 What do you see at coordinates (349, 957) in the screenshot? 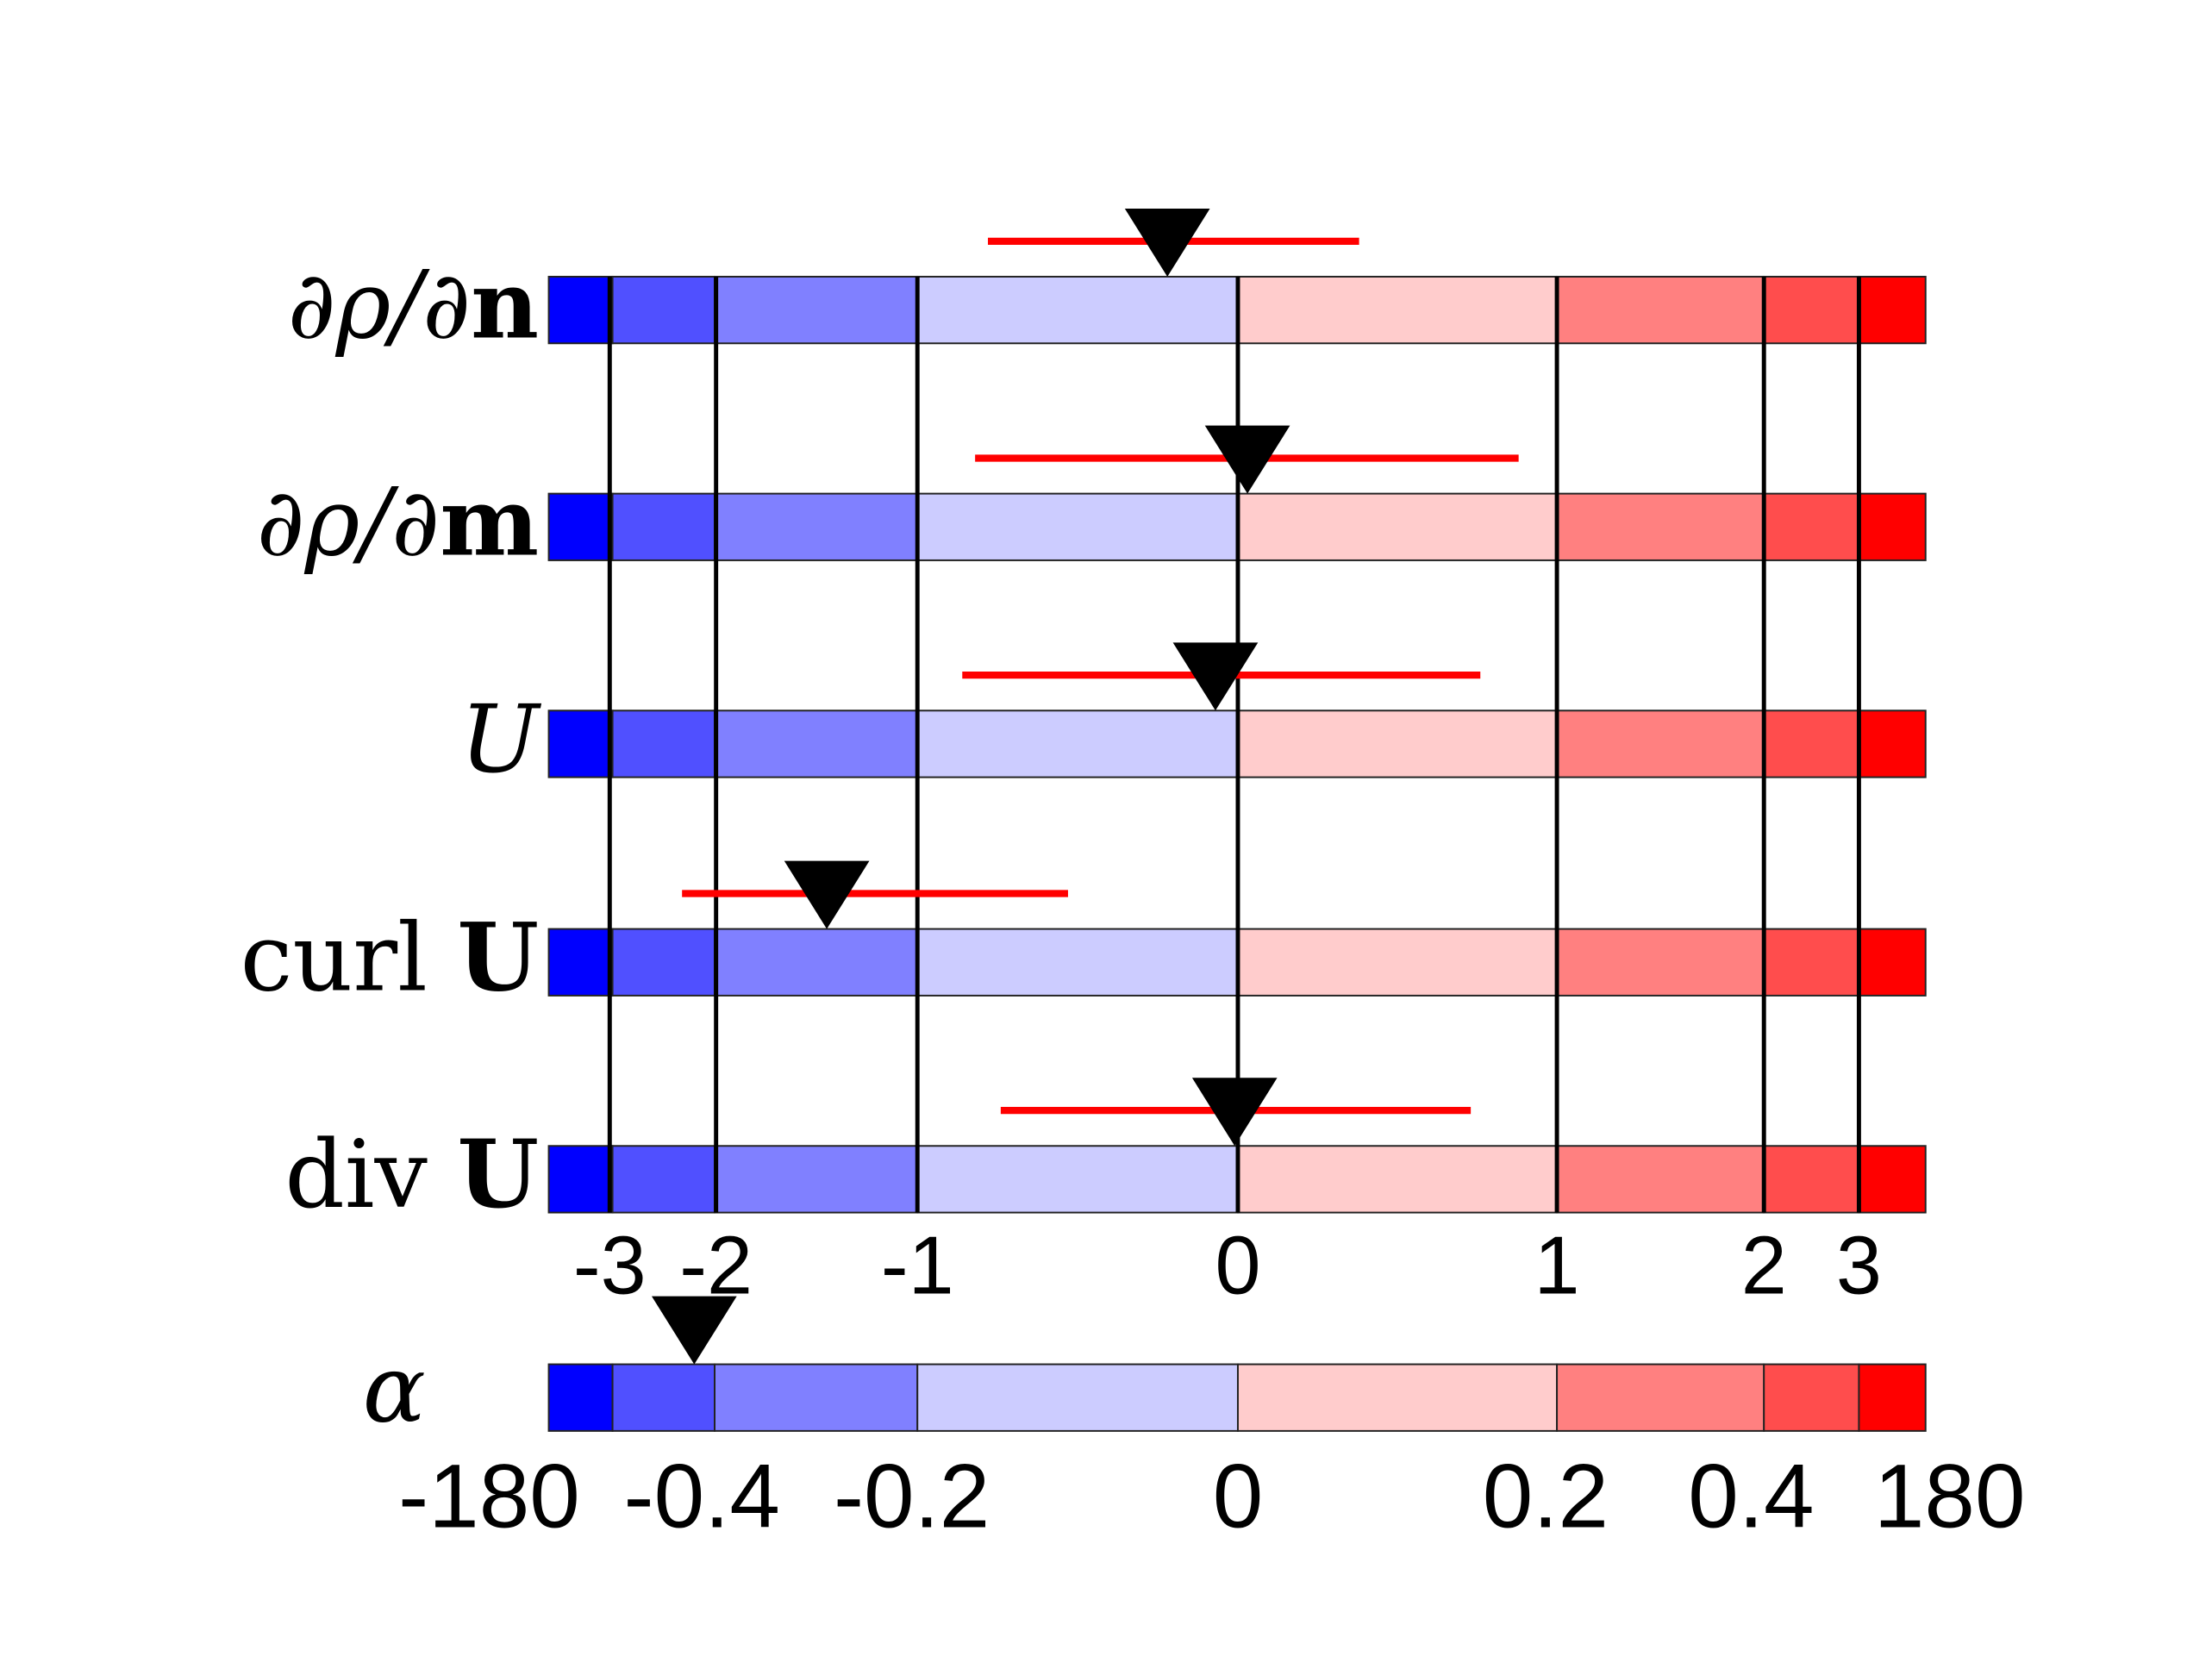
I see `row-label-part: curl` at bounding box center [349, 957].